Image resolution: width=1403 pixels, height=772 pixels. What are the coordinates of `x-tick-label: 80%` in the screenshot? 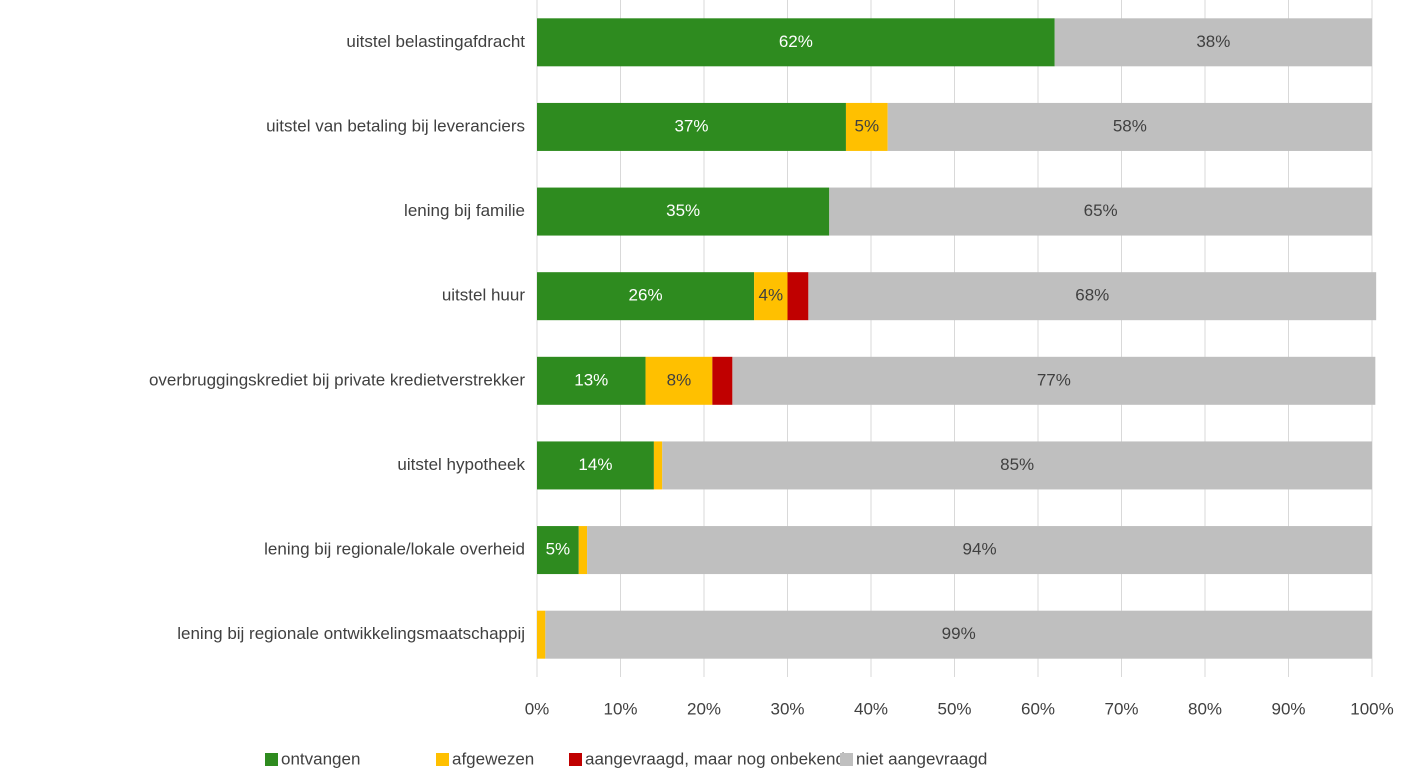 It's located at (1205, 708).